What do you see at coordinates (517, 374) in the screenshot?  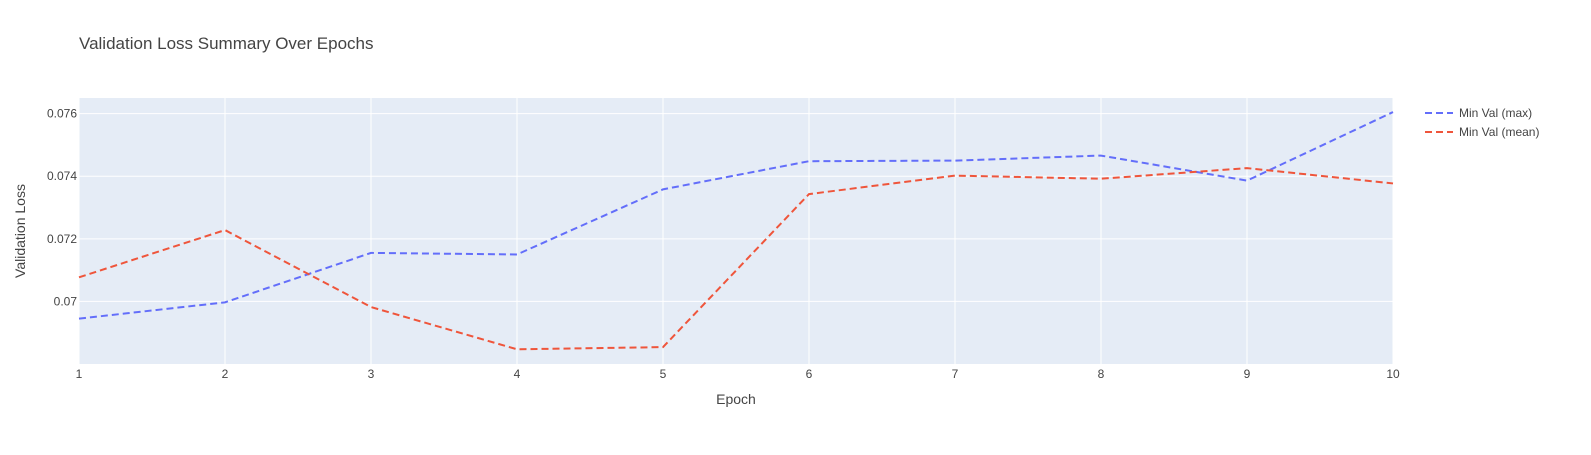 I see `x-tick-label: 4` at bounding box center [517, 374].